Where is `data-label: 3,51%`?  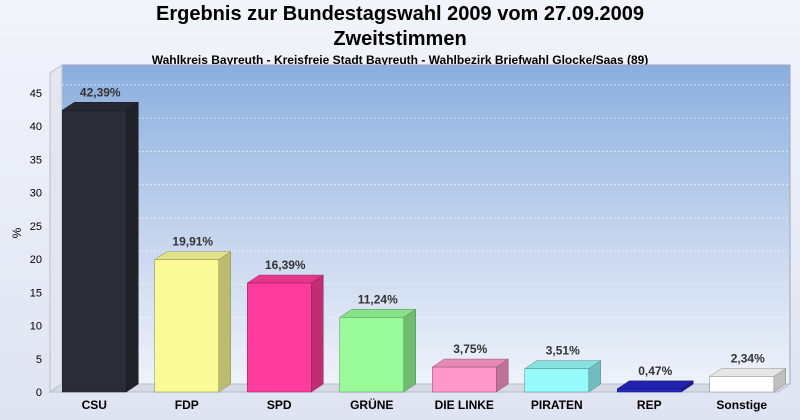 data-label: 3,51% is located at coordinates (563, 351).